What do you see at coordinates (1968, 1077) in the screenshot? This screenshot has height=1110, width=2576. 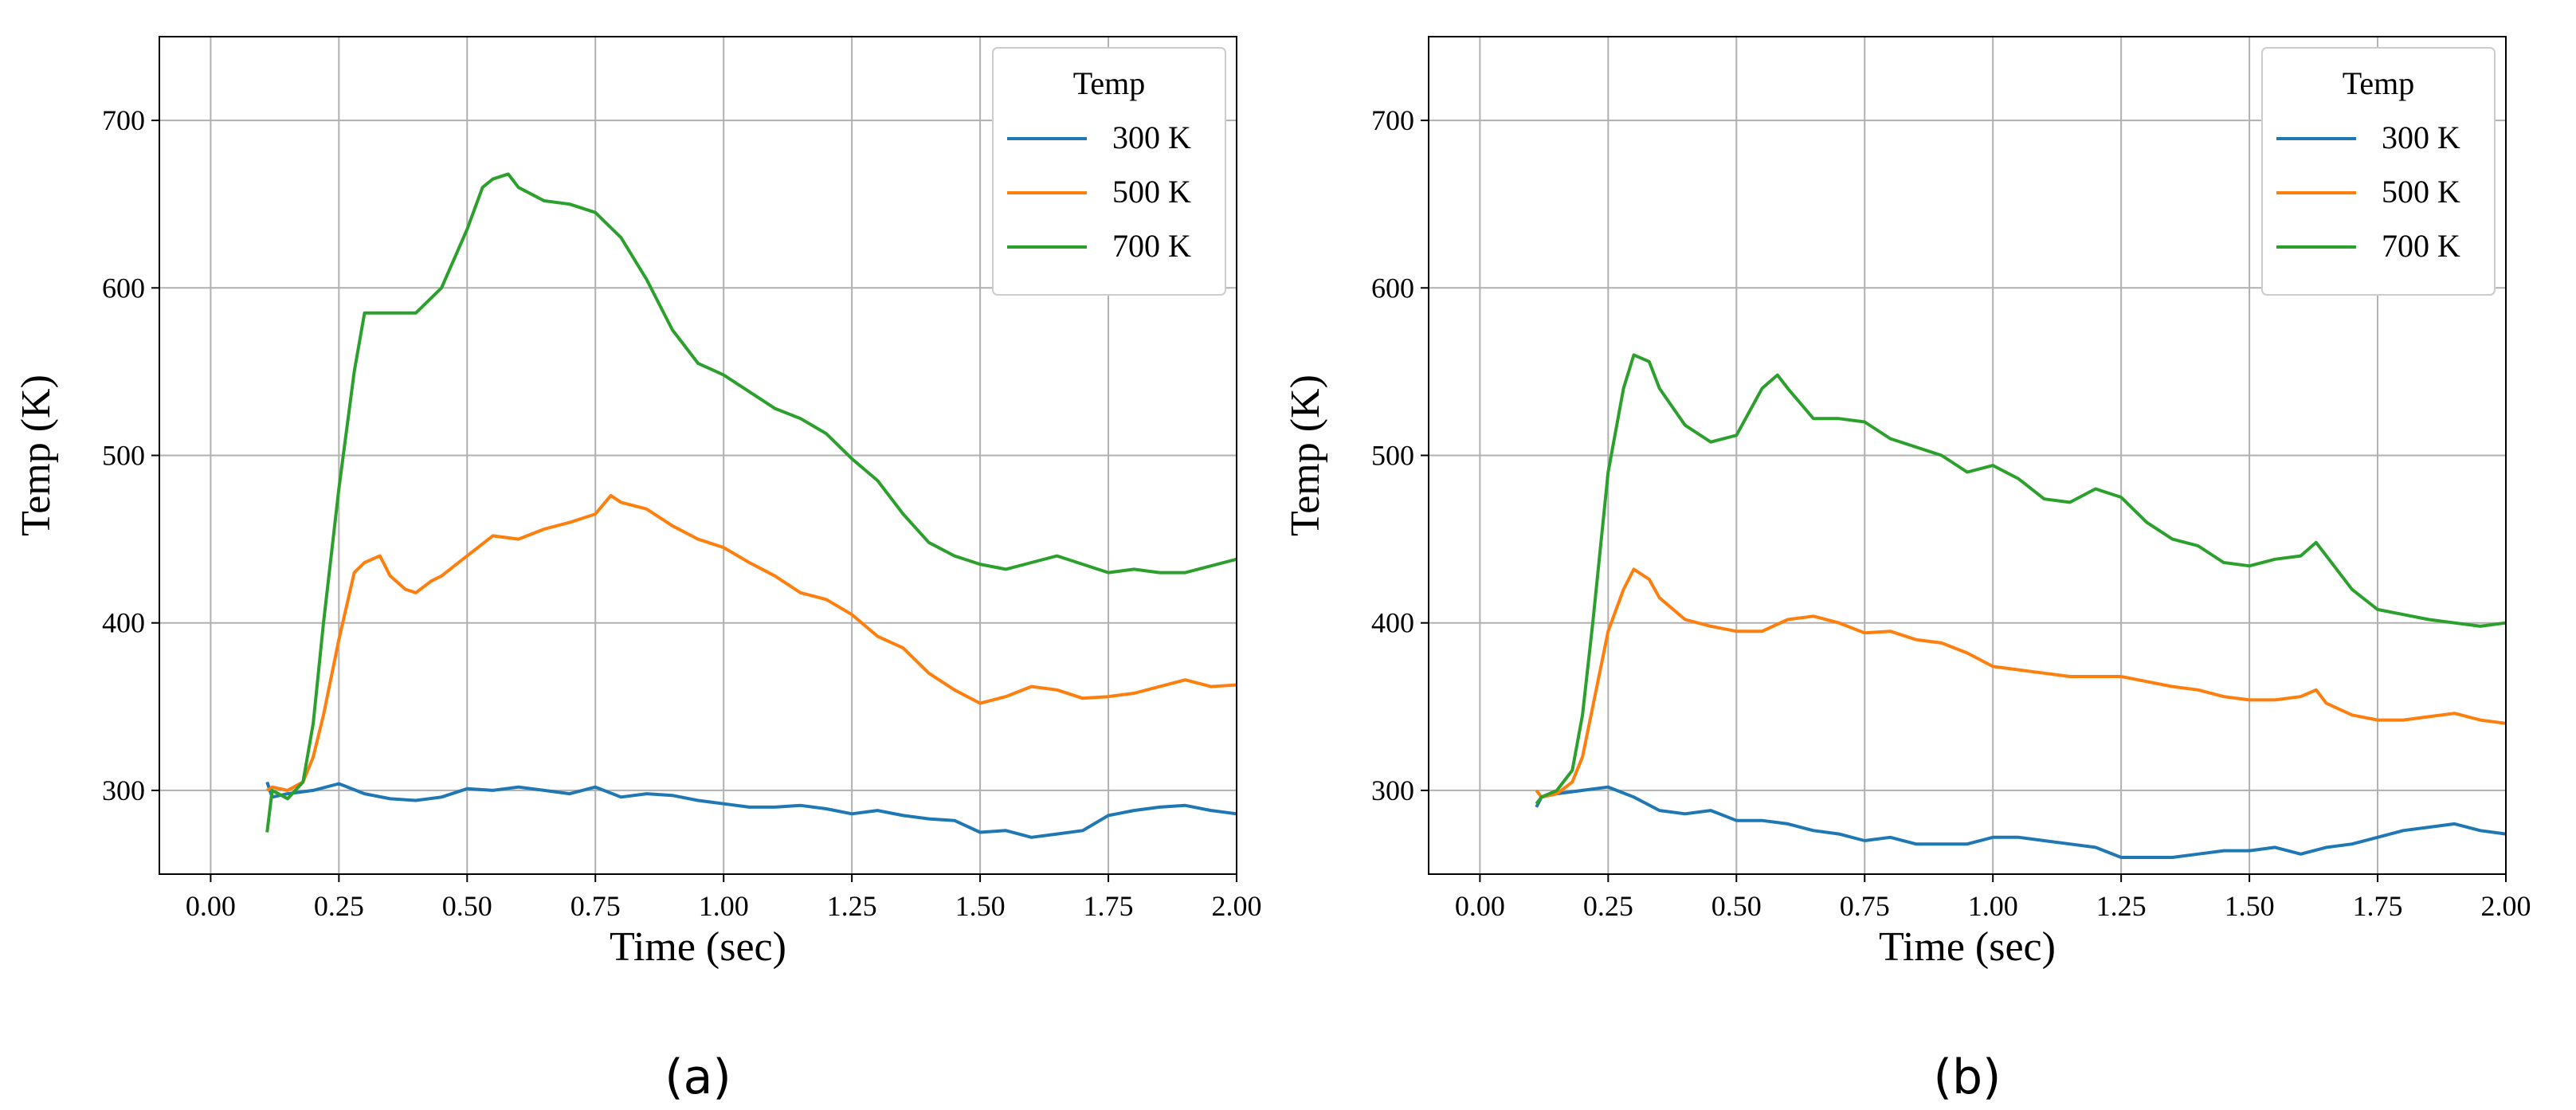 I see `panel-caption: (b)` at bounding box center [1968, 1077].